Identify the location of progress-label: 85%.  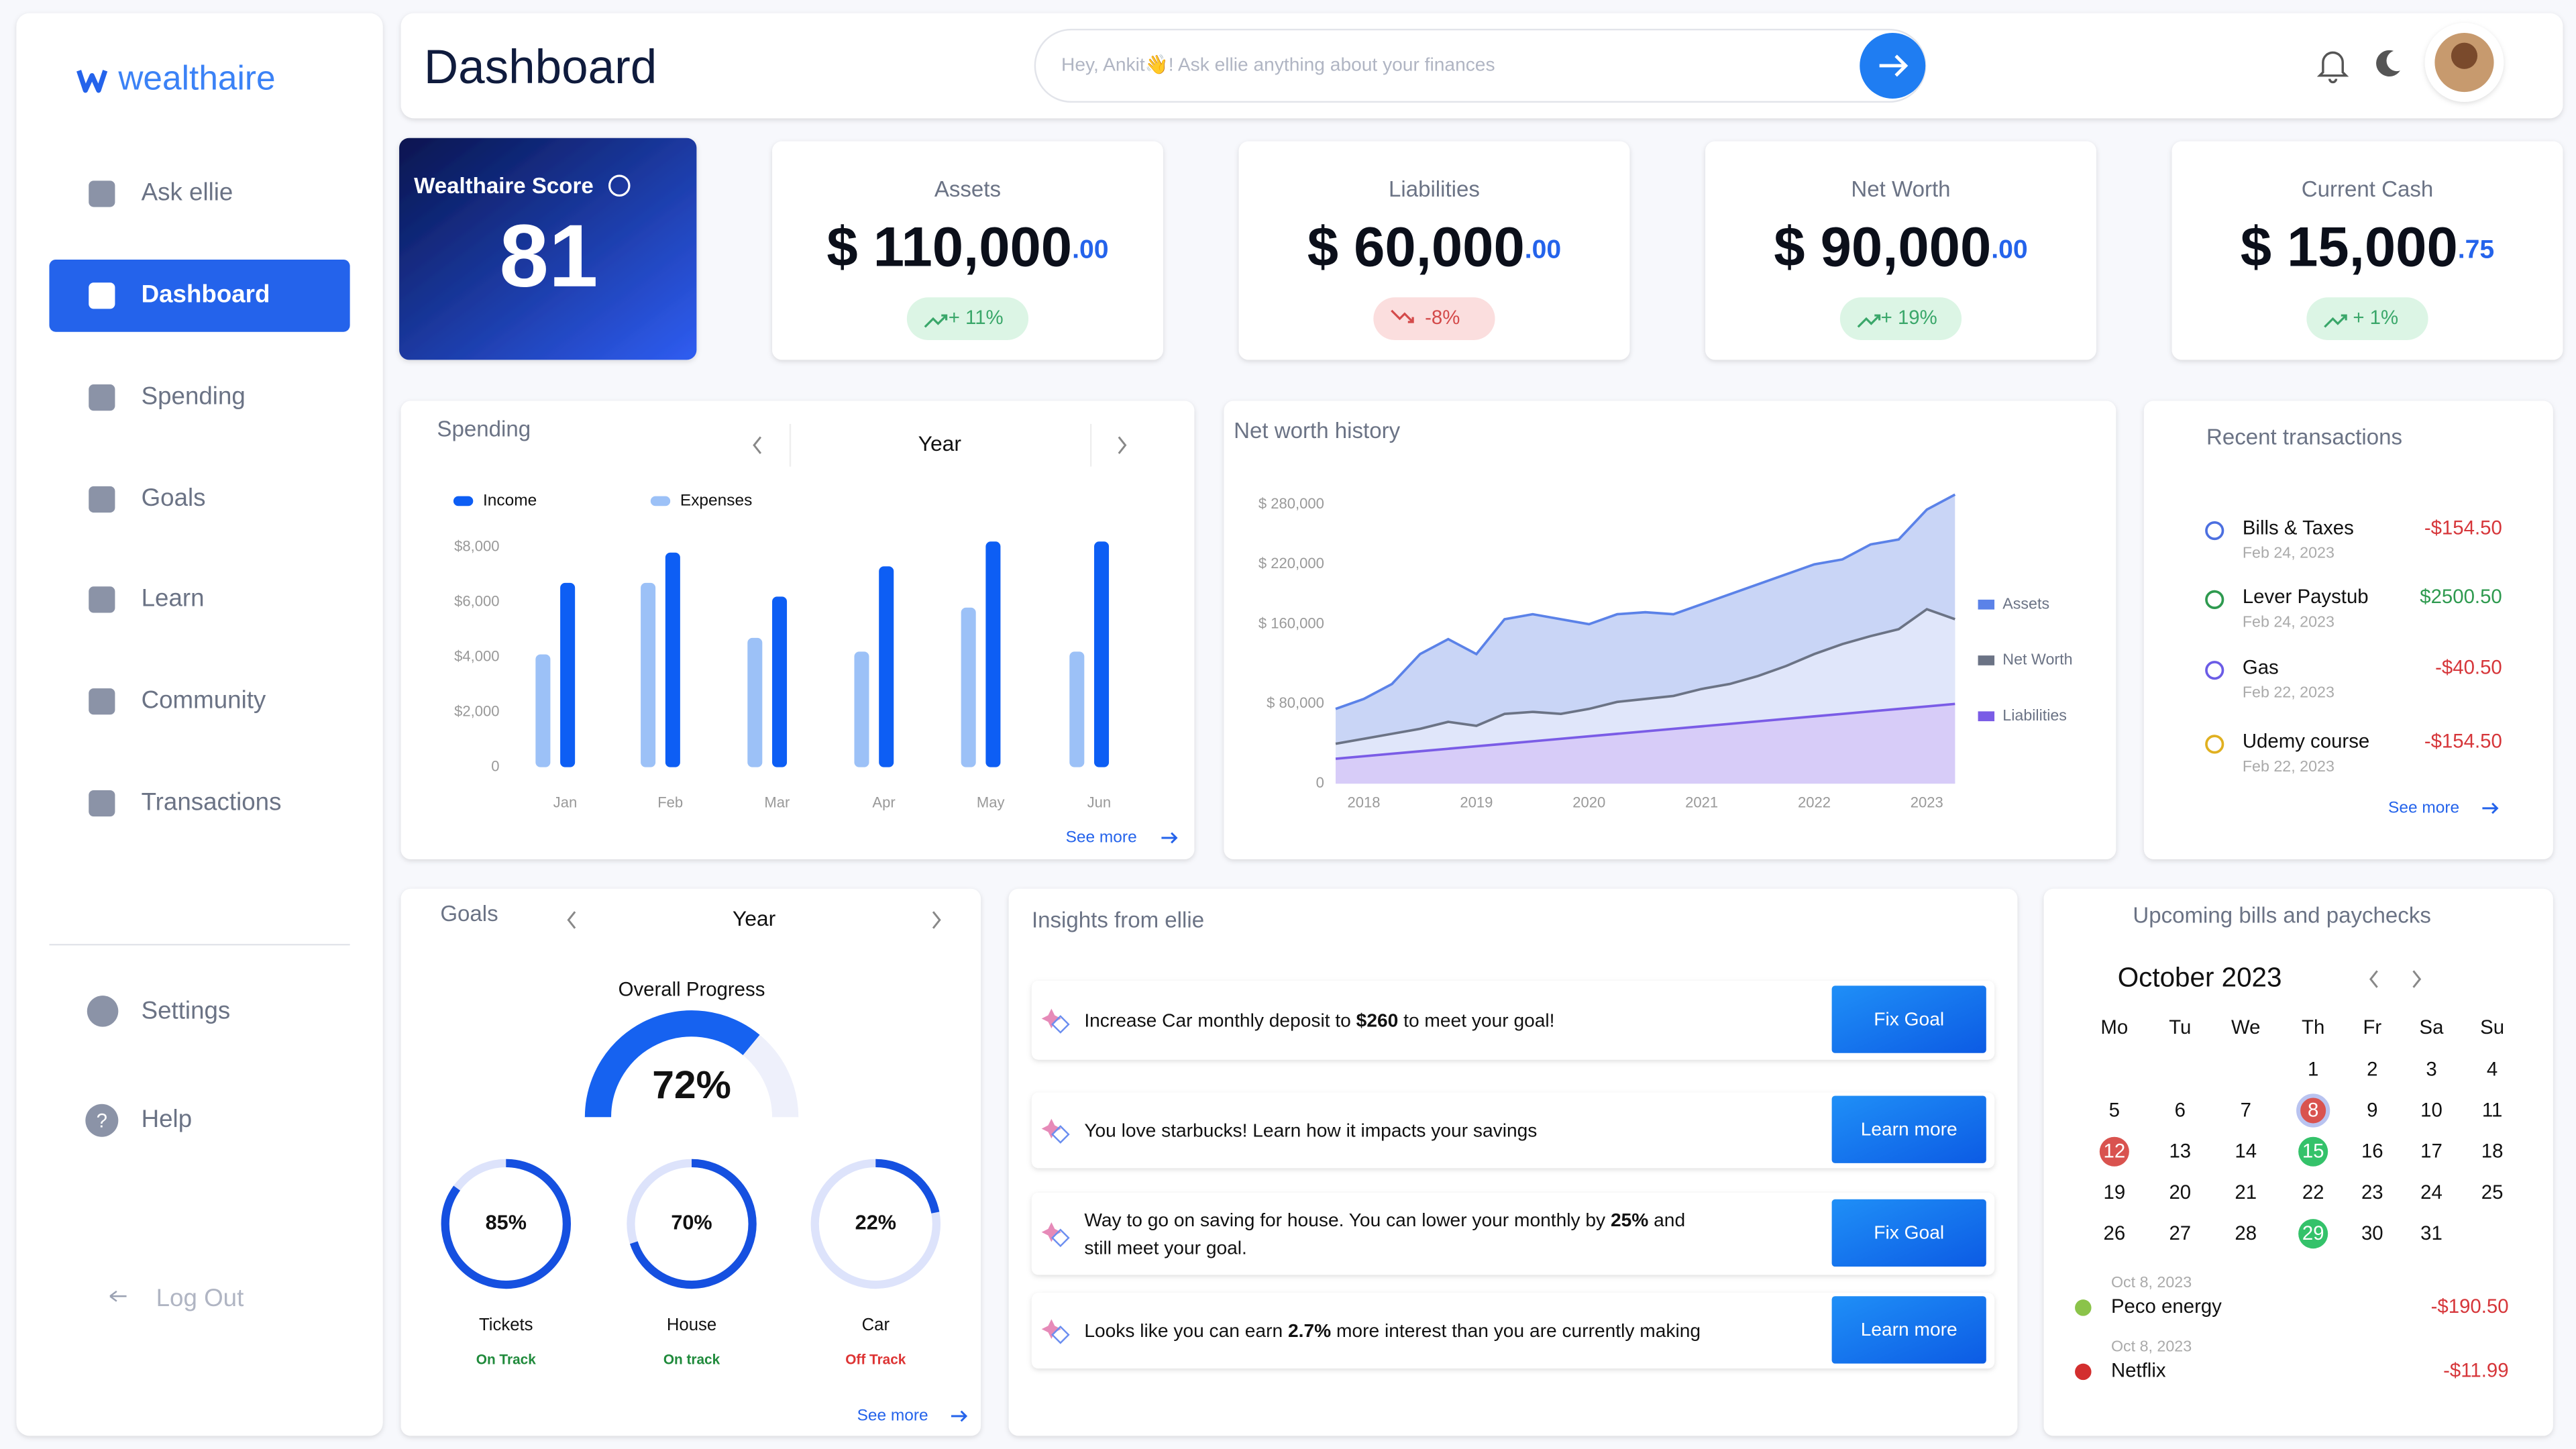
(506, 1223).